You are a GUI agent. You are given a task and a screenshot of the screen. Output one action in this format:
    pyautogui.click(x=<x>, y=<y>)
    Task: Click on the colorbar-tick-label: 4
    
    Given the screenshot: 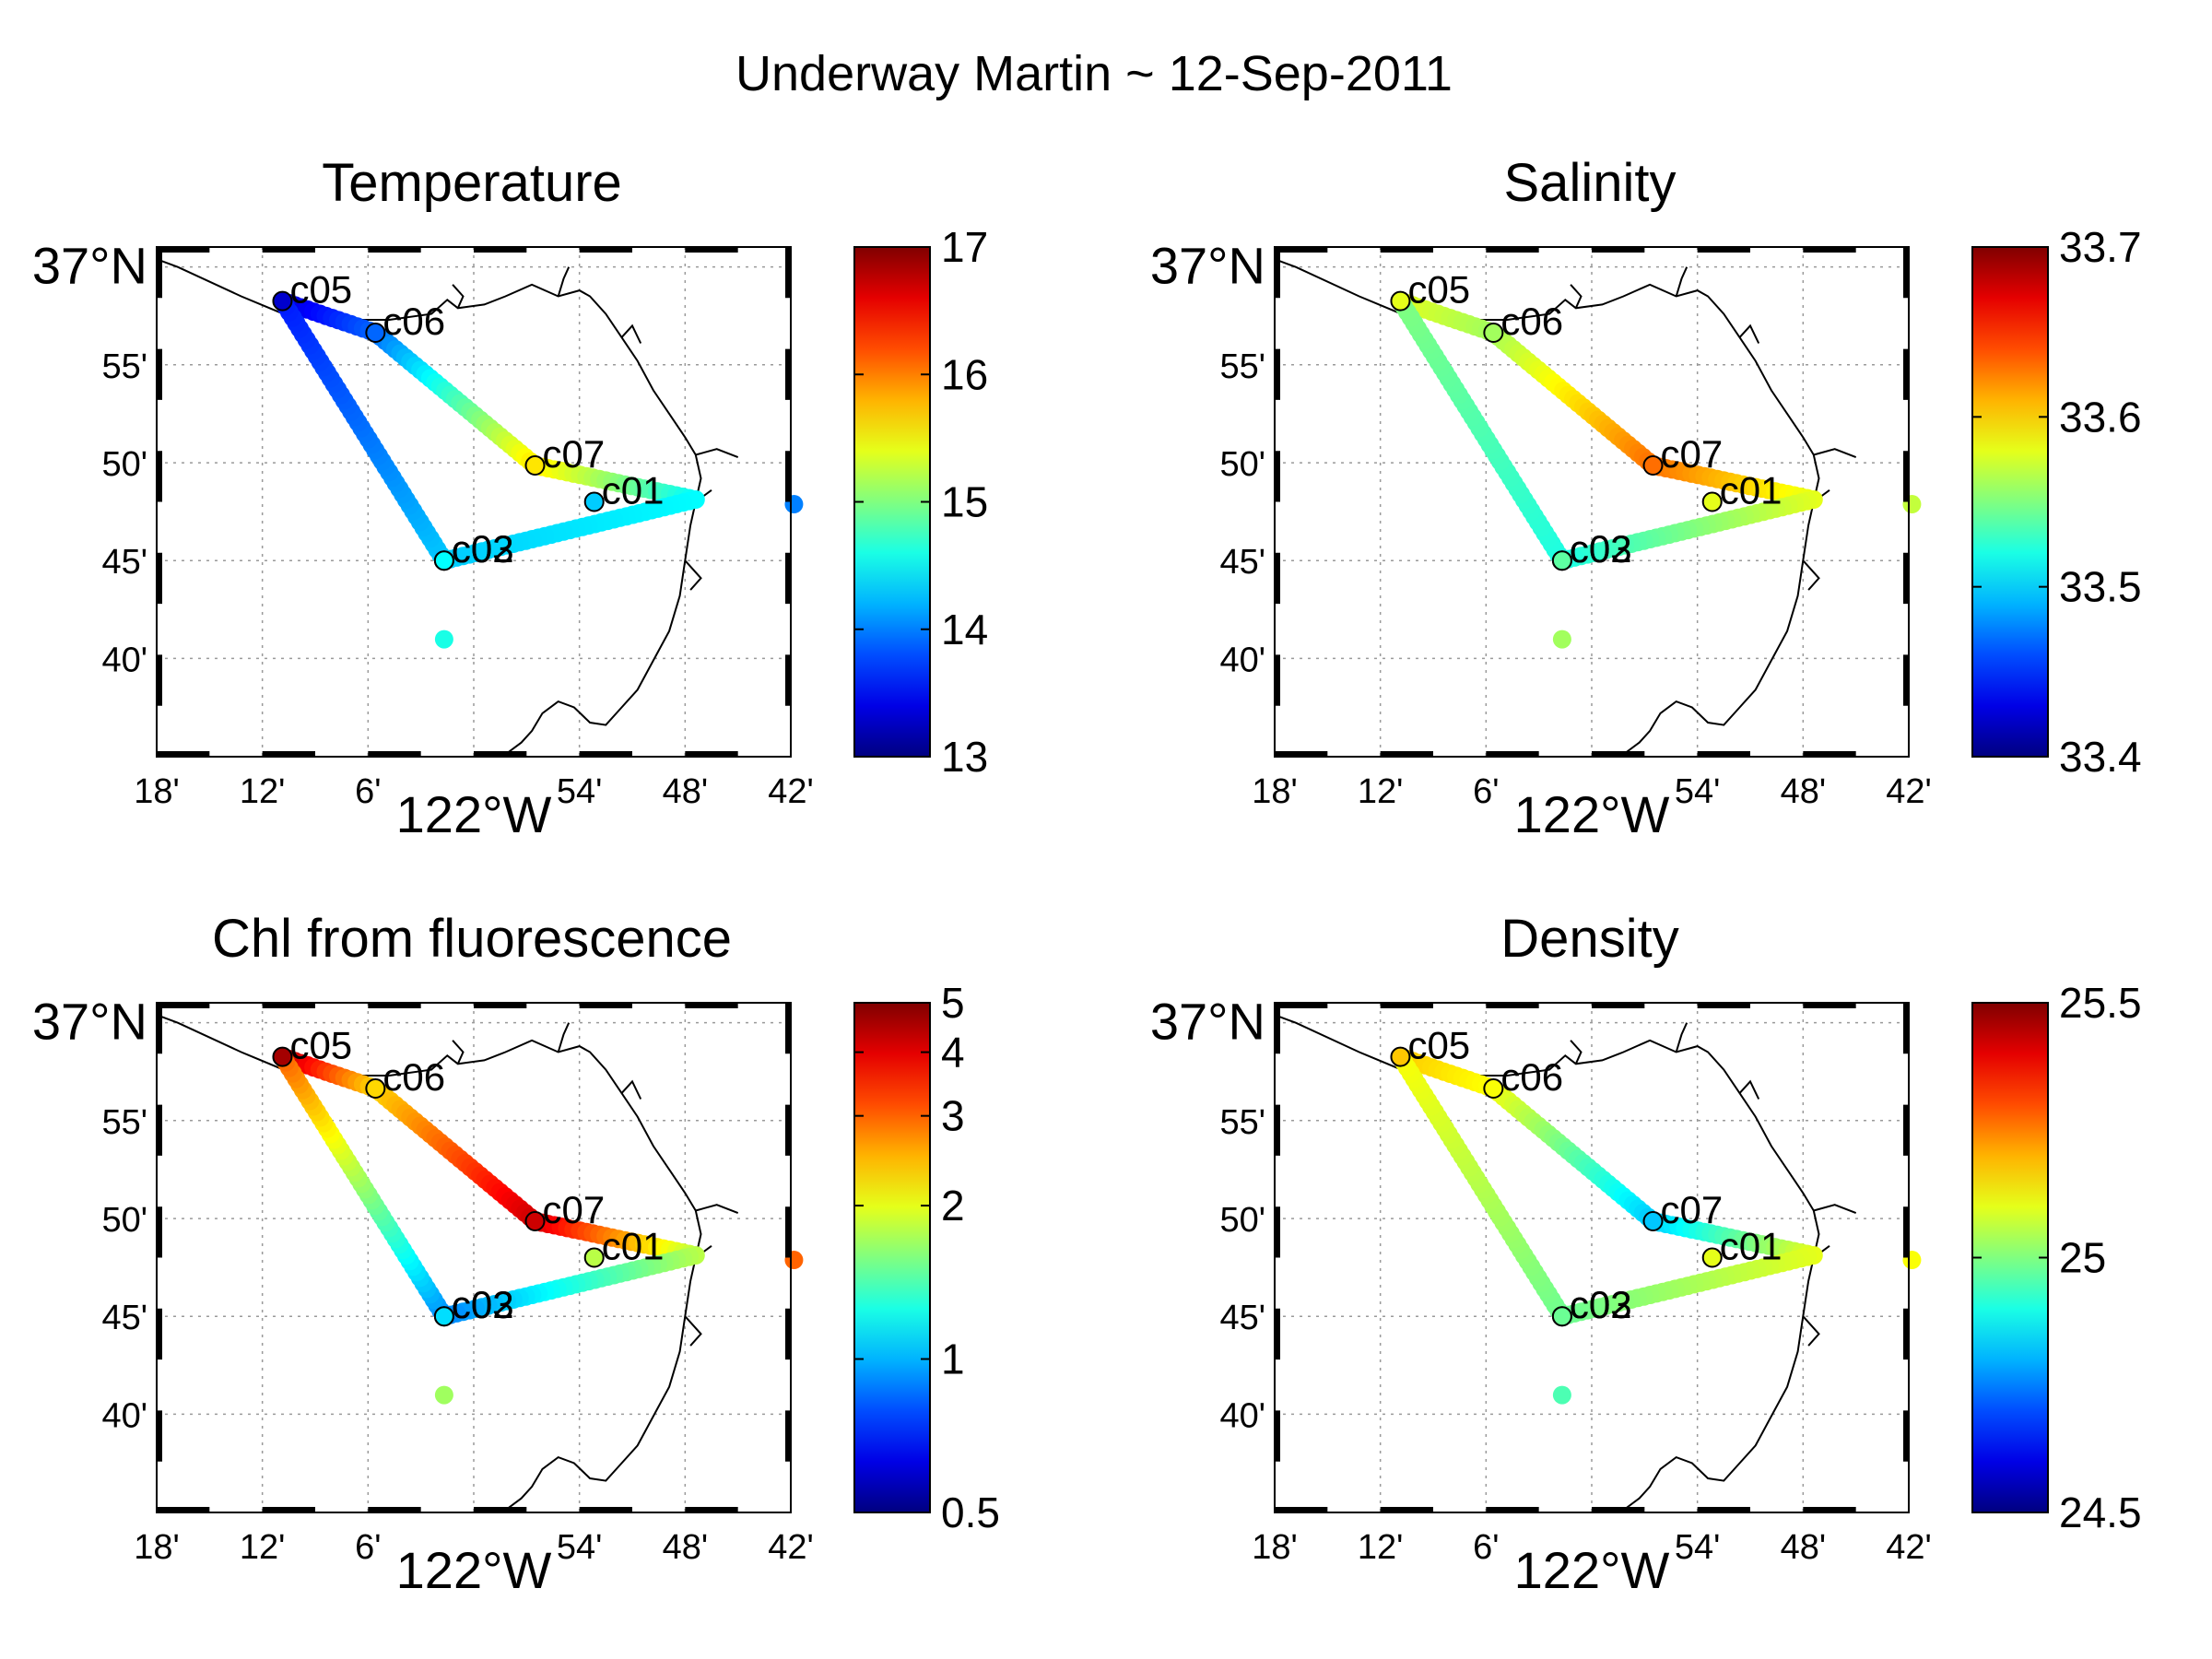 What is the action you would take?
    pyautogui.click(x=953, y=1053)
    